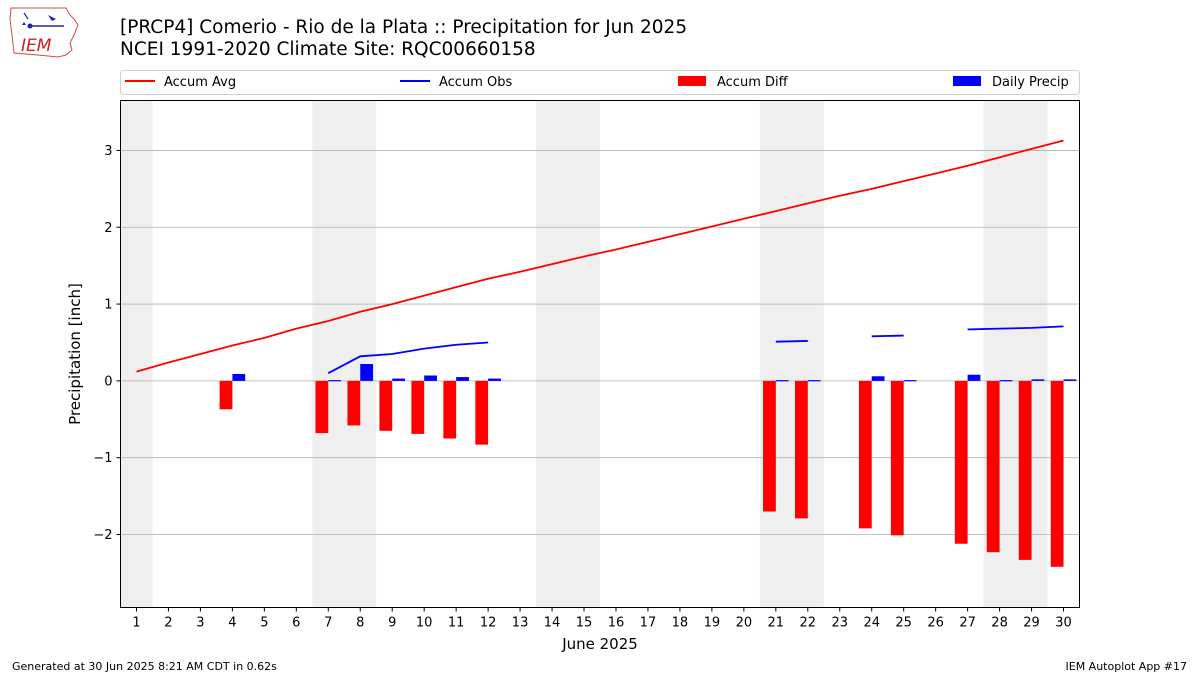 This screenshot has height=675, width=1200. I want to click on x-tick-label: 8, so click(360, 623).